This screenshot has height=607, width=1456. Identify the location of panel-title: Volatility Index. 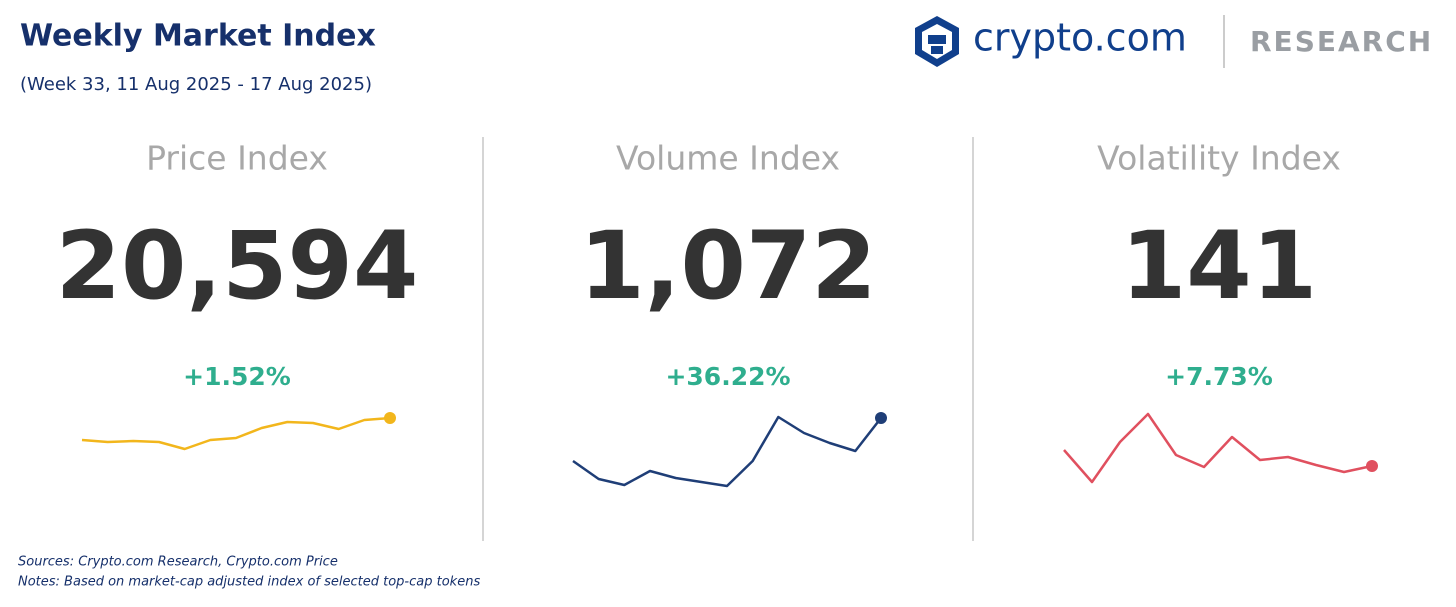
(1219, 158).